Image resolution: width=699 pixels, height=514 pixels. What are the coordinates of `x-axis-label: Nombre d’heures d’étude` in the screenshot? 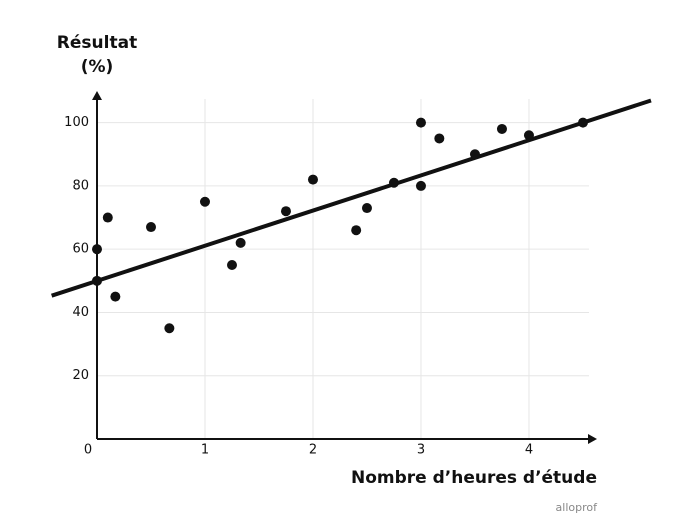 It's located at (474, 478).